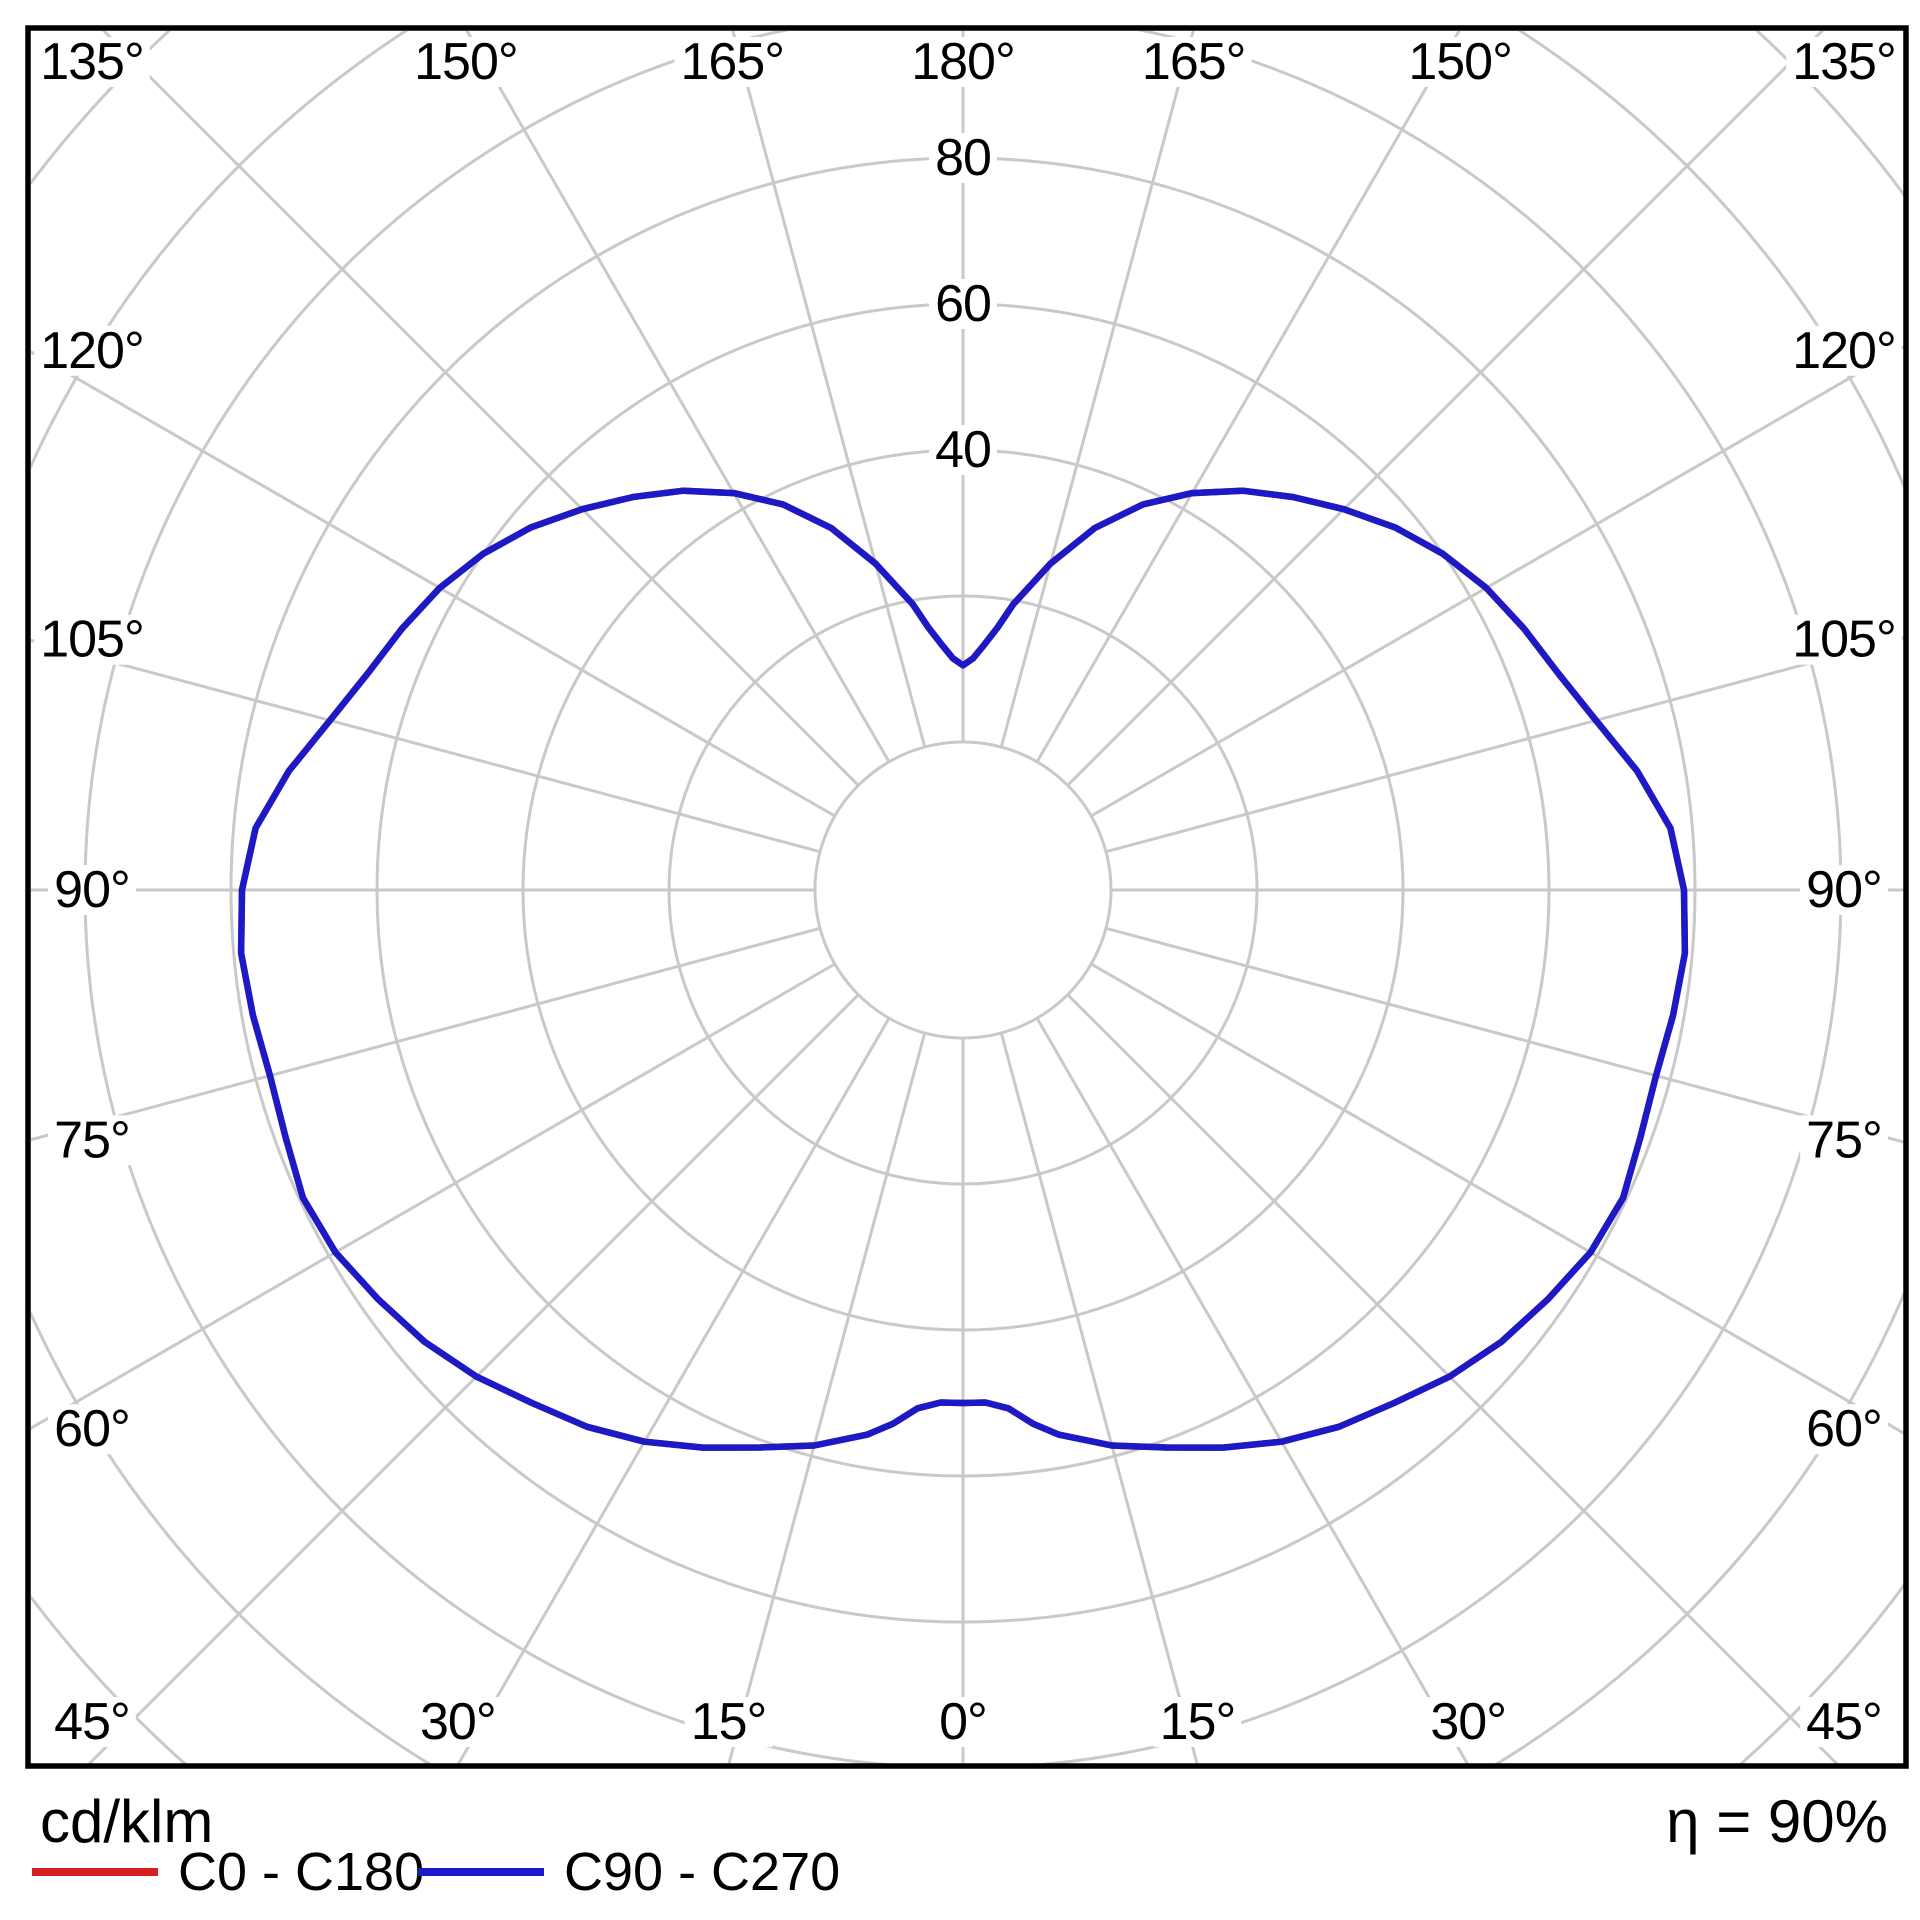 This screenshot has height=1920, width=1920. What do you see at coordinates (1505, 745) in the screenshot?
I see `grid-spoke-105deg` at bounding box center [1505, 745].